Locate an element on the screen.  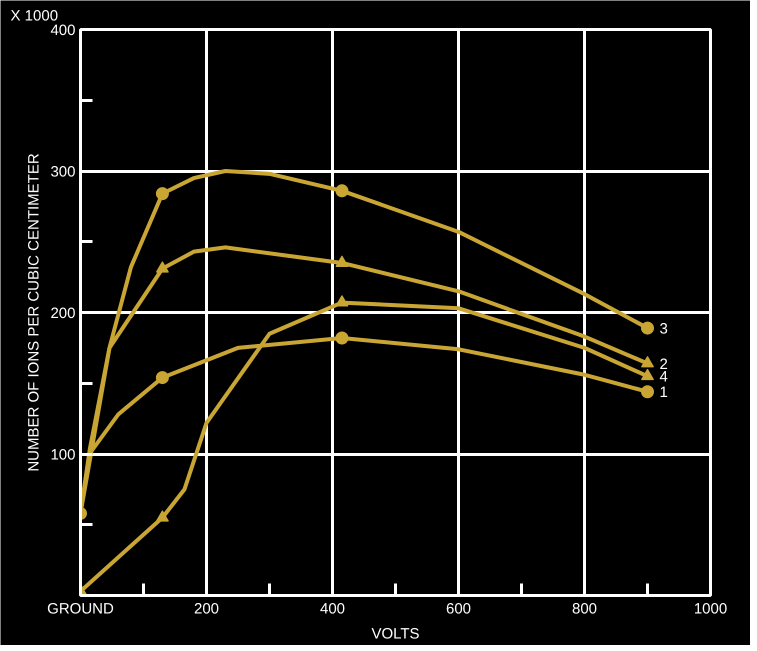
y-tick-label: 200 is located at coordinates (63, 313).